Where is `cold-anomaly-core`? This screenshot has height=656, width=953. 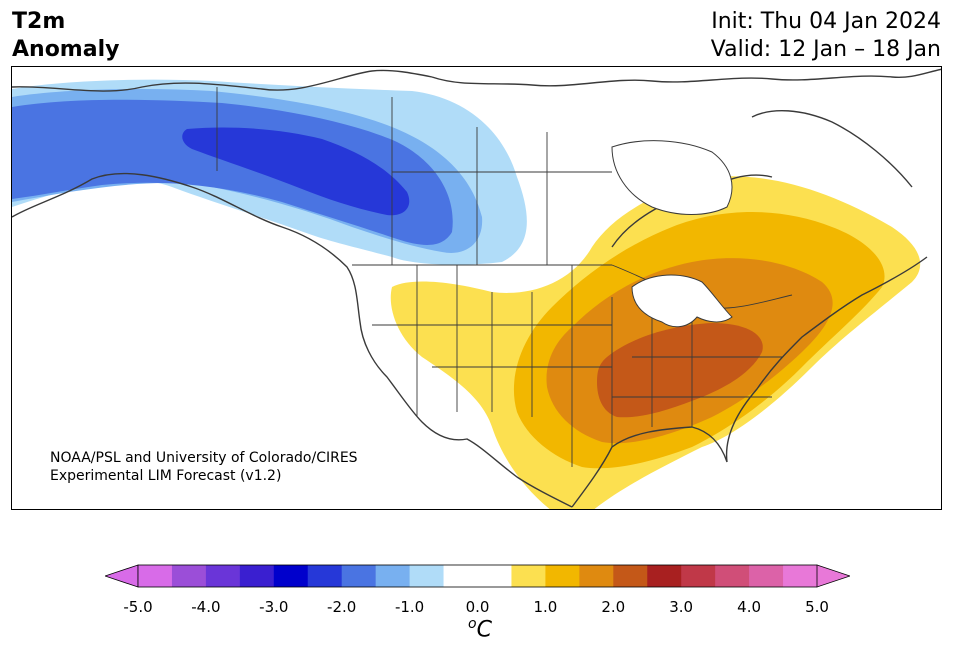
cold-anomaly-core is located at coordinates (296, 171).